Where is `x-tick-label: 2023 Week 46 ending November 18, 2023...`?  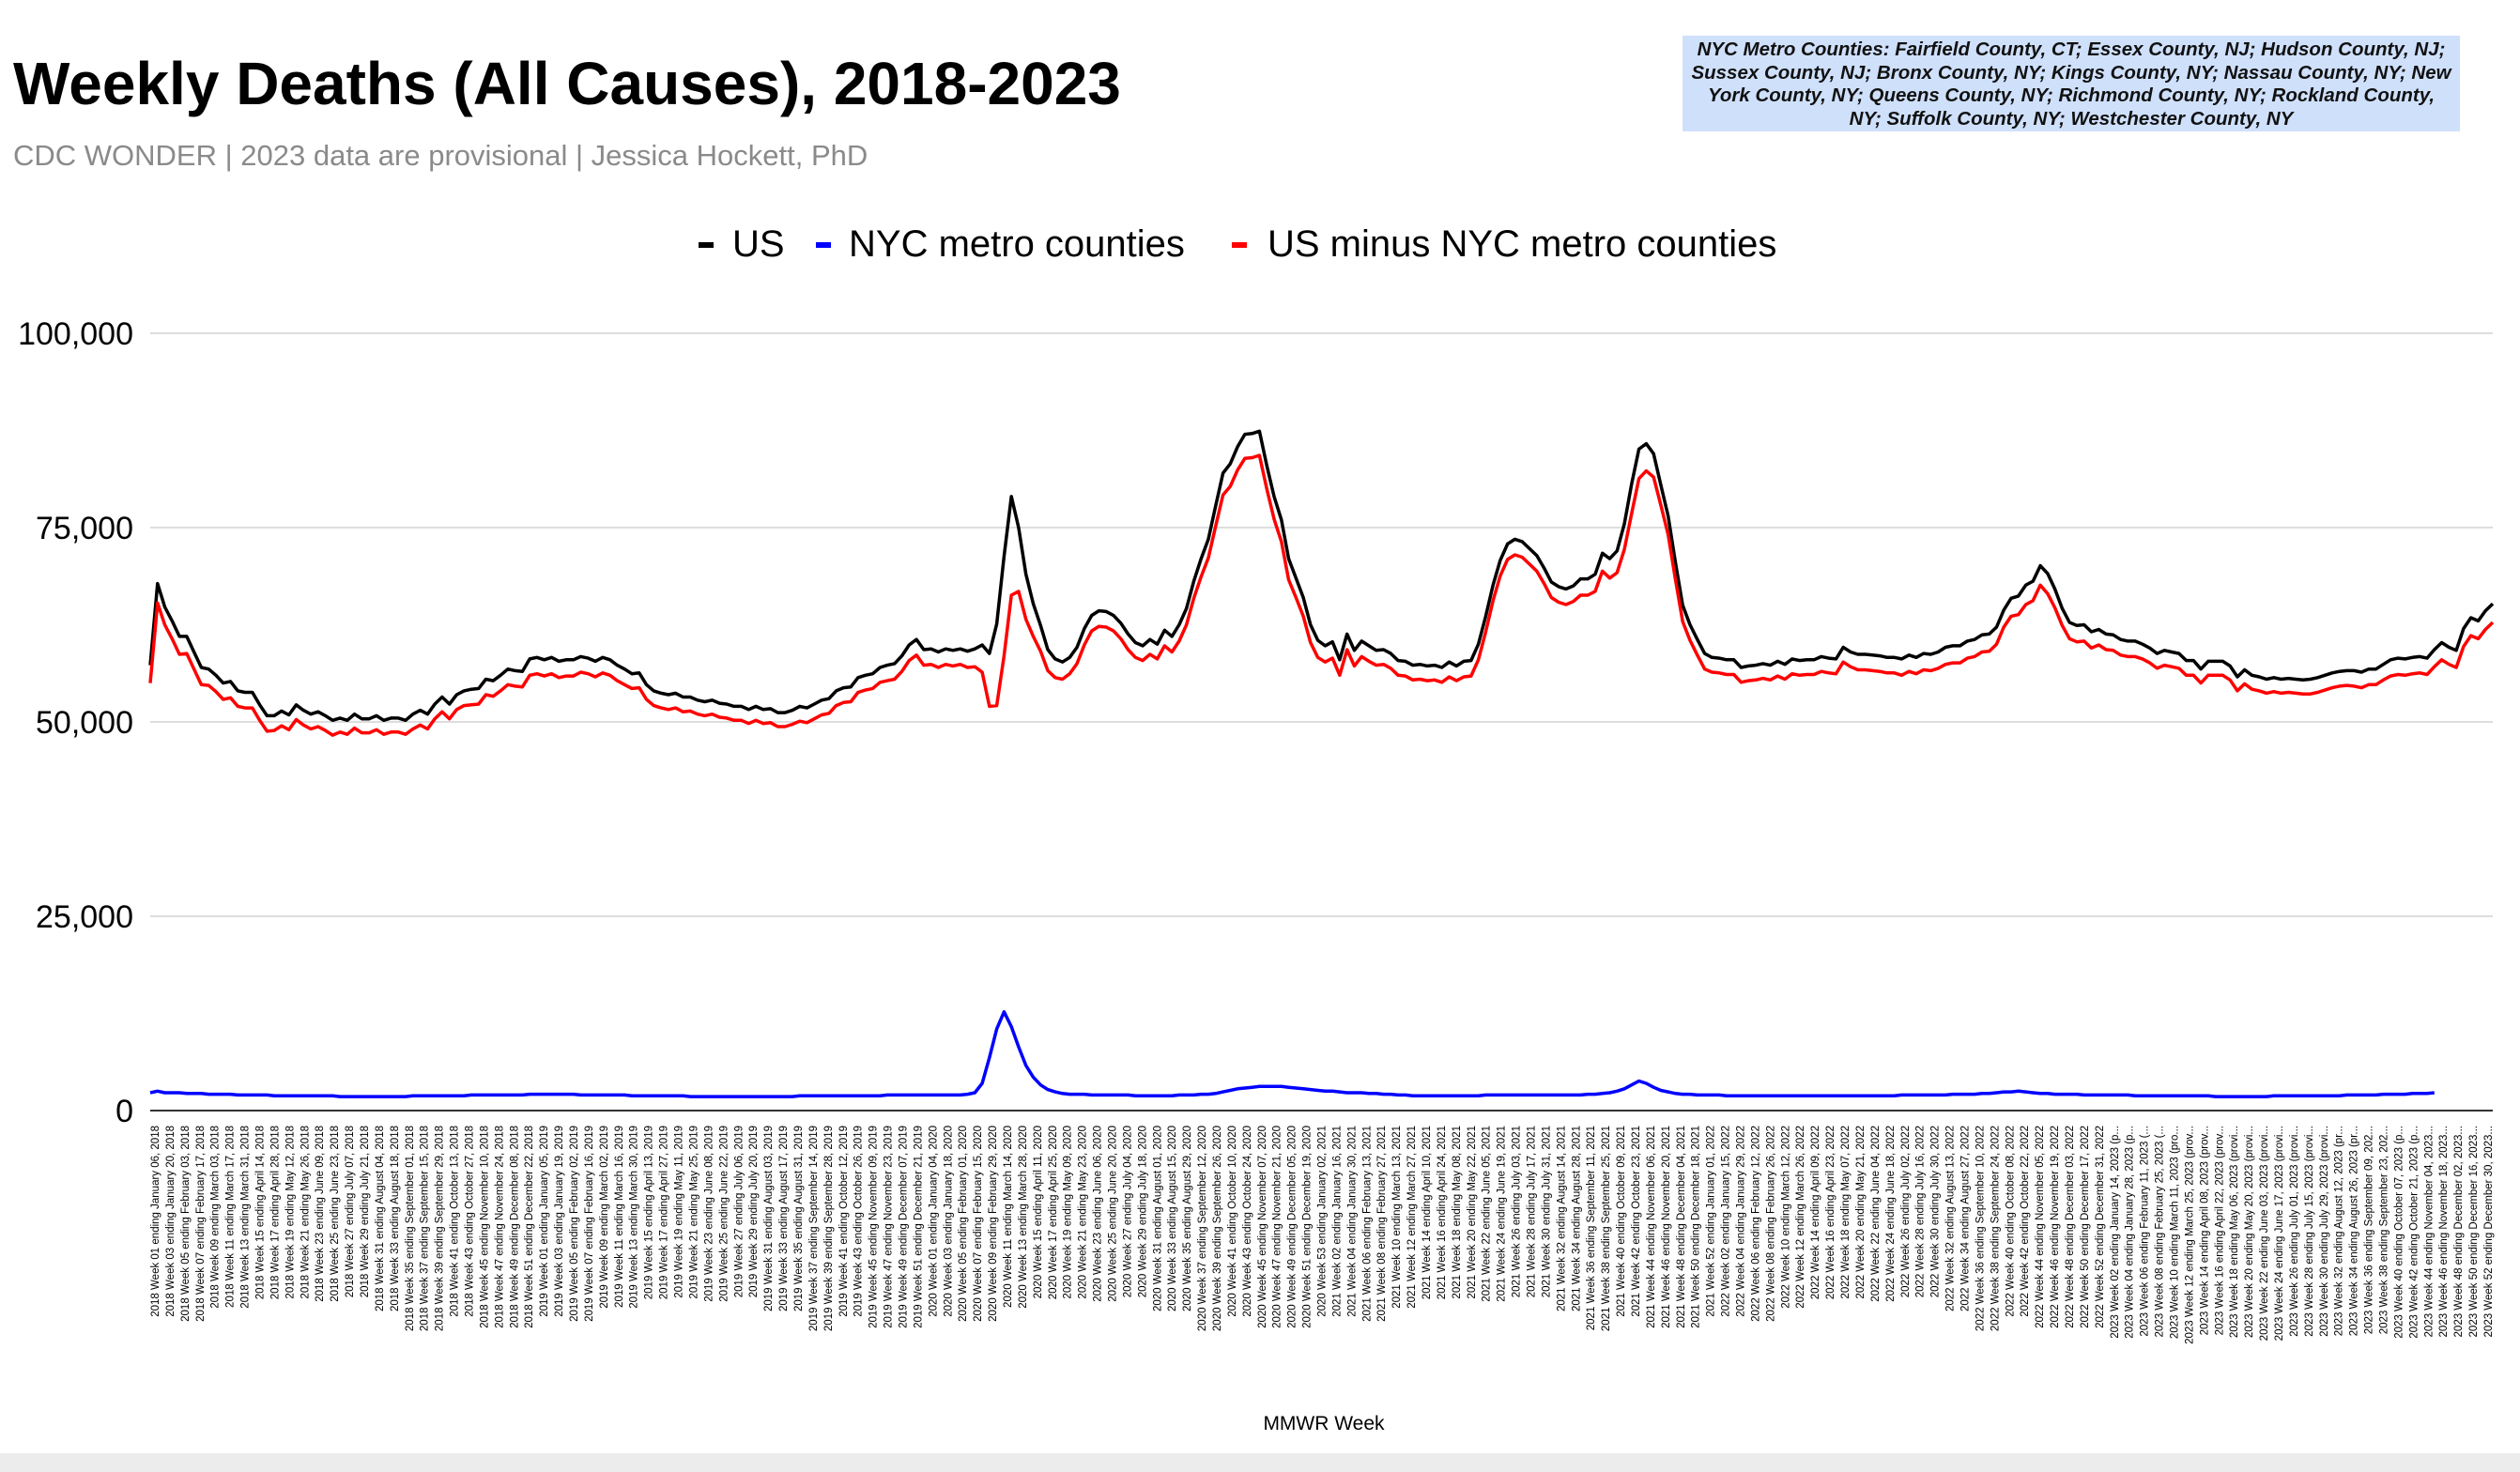 x-tick-label: 2023 Week 46 ending November 18, 2023... is located at coordinates (2444, 1232).